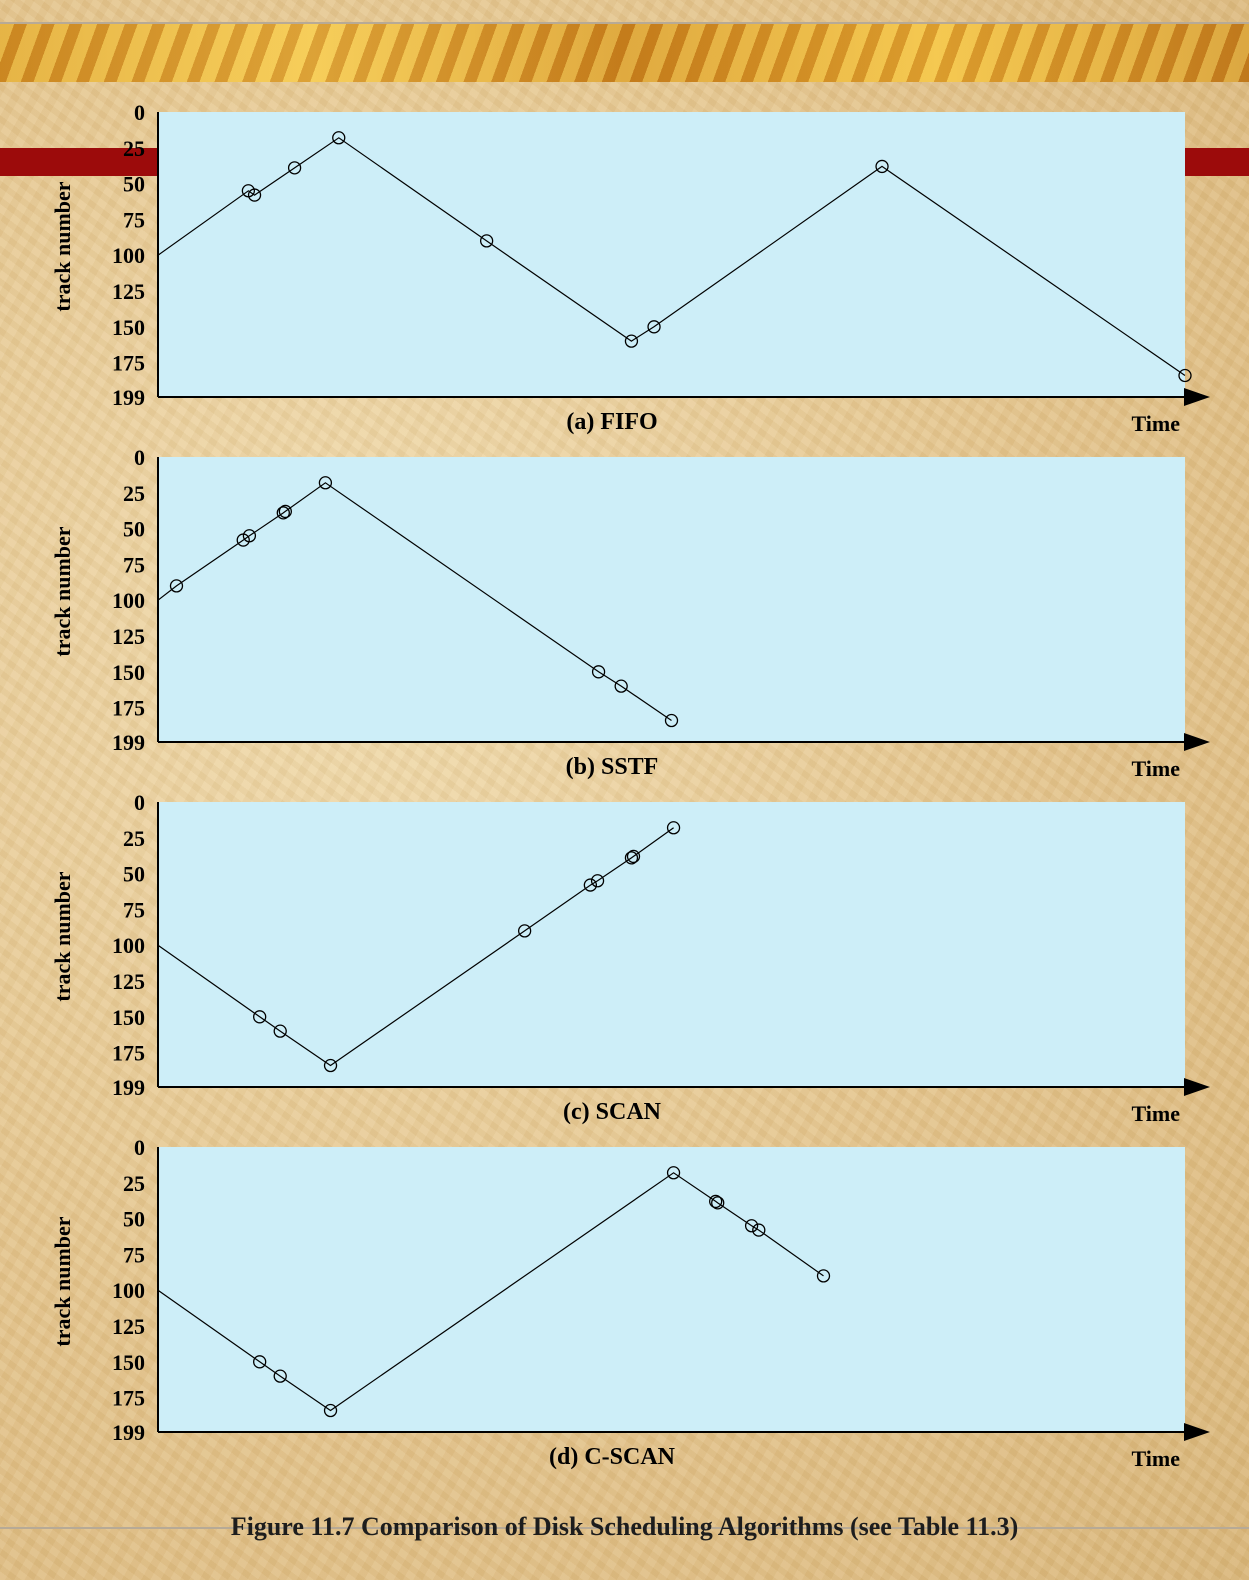 This screenshot has height=1580, width=1249. What do you see at coordinates (612, 767) in the screenshot?
I see `chart-title: (b) SSTF` at bounding box center [612, 767].